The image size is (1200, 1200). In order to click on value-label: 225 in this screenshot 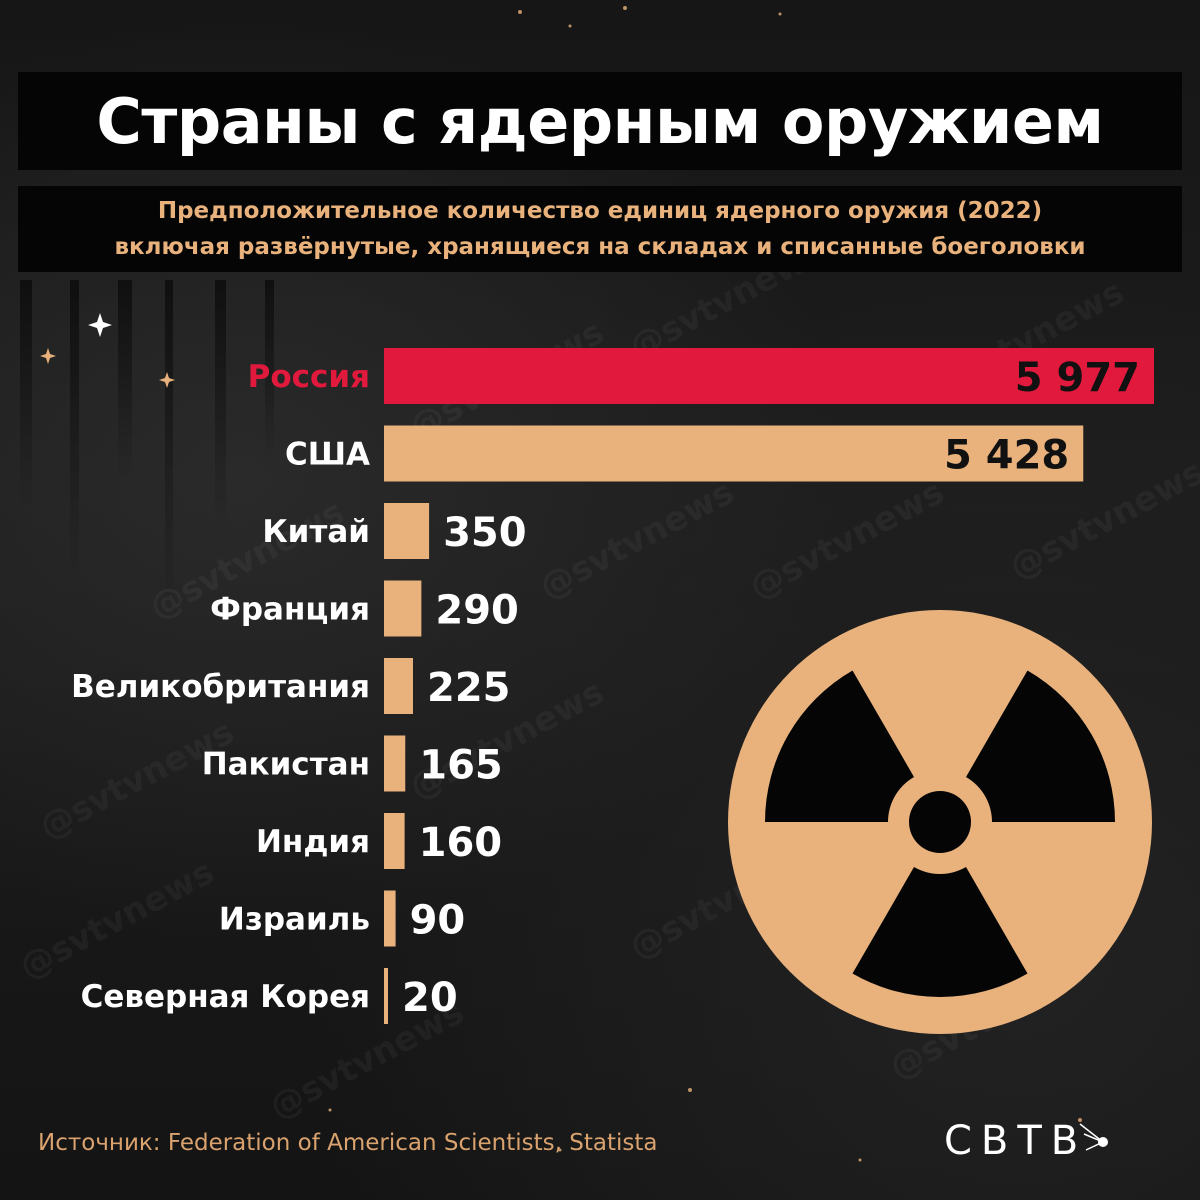, I will do `click(469, 688)`.